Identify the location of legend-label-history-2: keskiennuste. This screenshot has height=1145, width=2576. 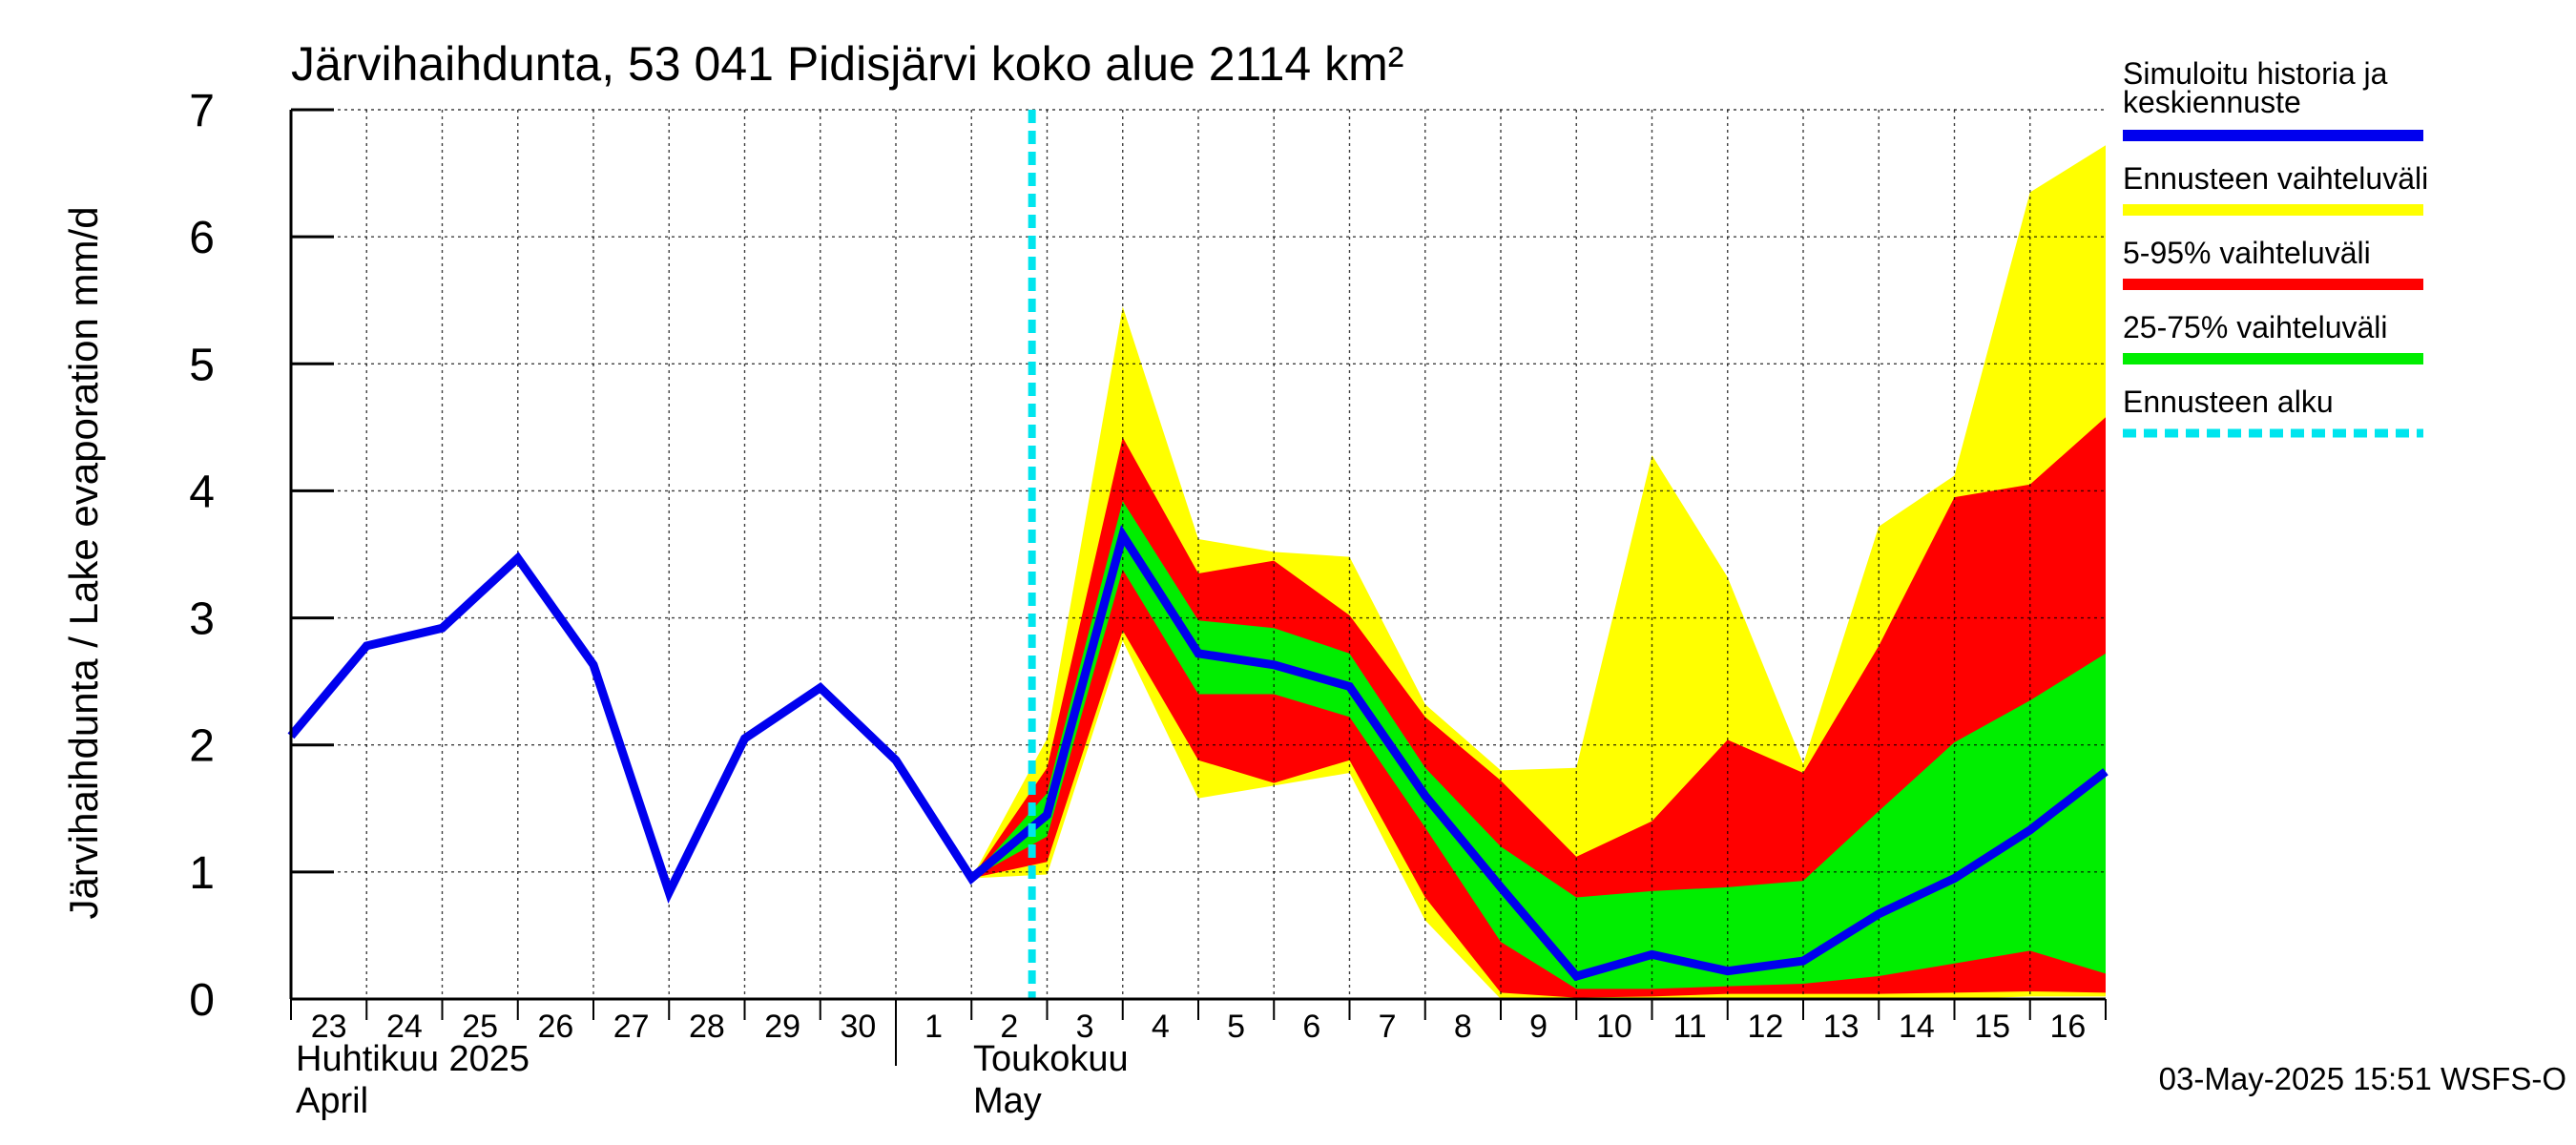
(2212, 102).